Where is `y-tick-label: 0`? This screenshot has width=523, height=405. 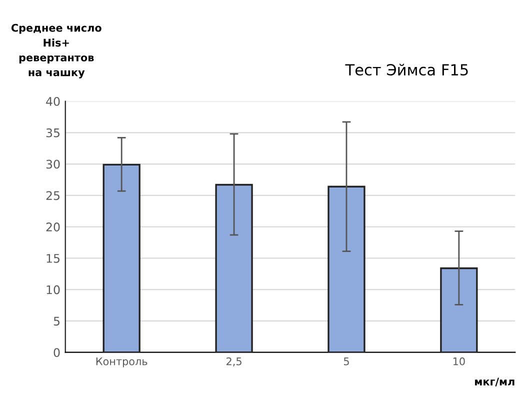 y-tick-label: 0 is located at coordinates (57, 353).